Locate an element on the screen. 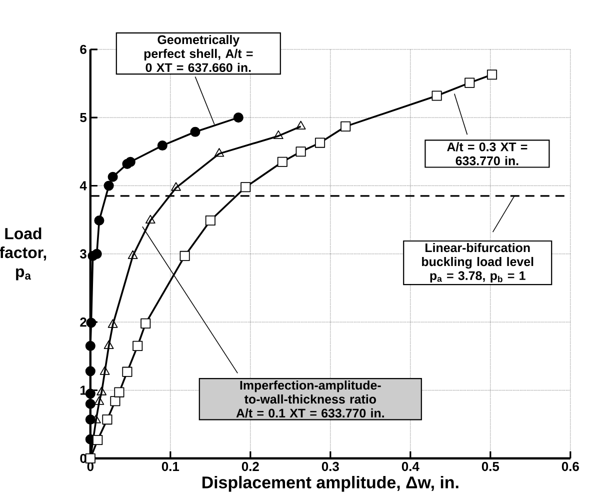 The image size is (602, 500). y-tick-label: 3 is located at coordinates (83, 253).